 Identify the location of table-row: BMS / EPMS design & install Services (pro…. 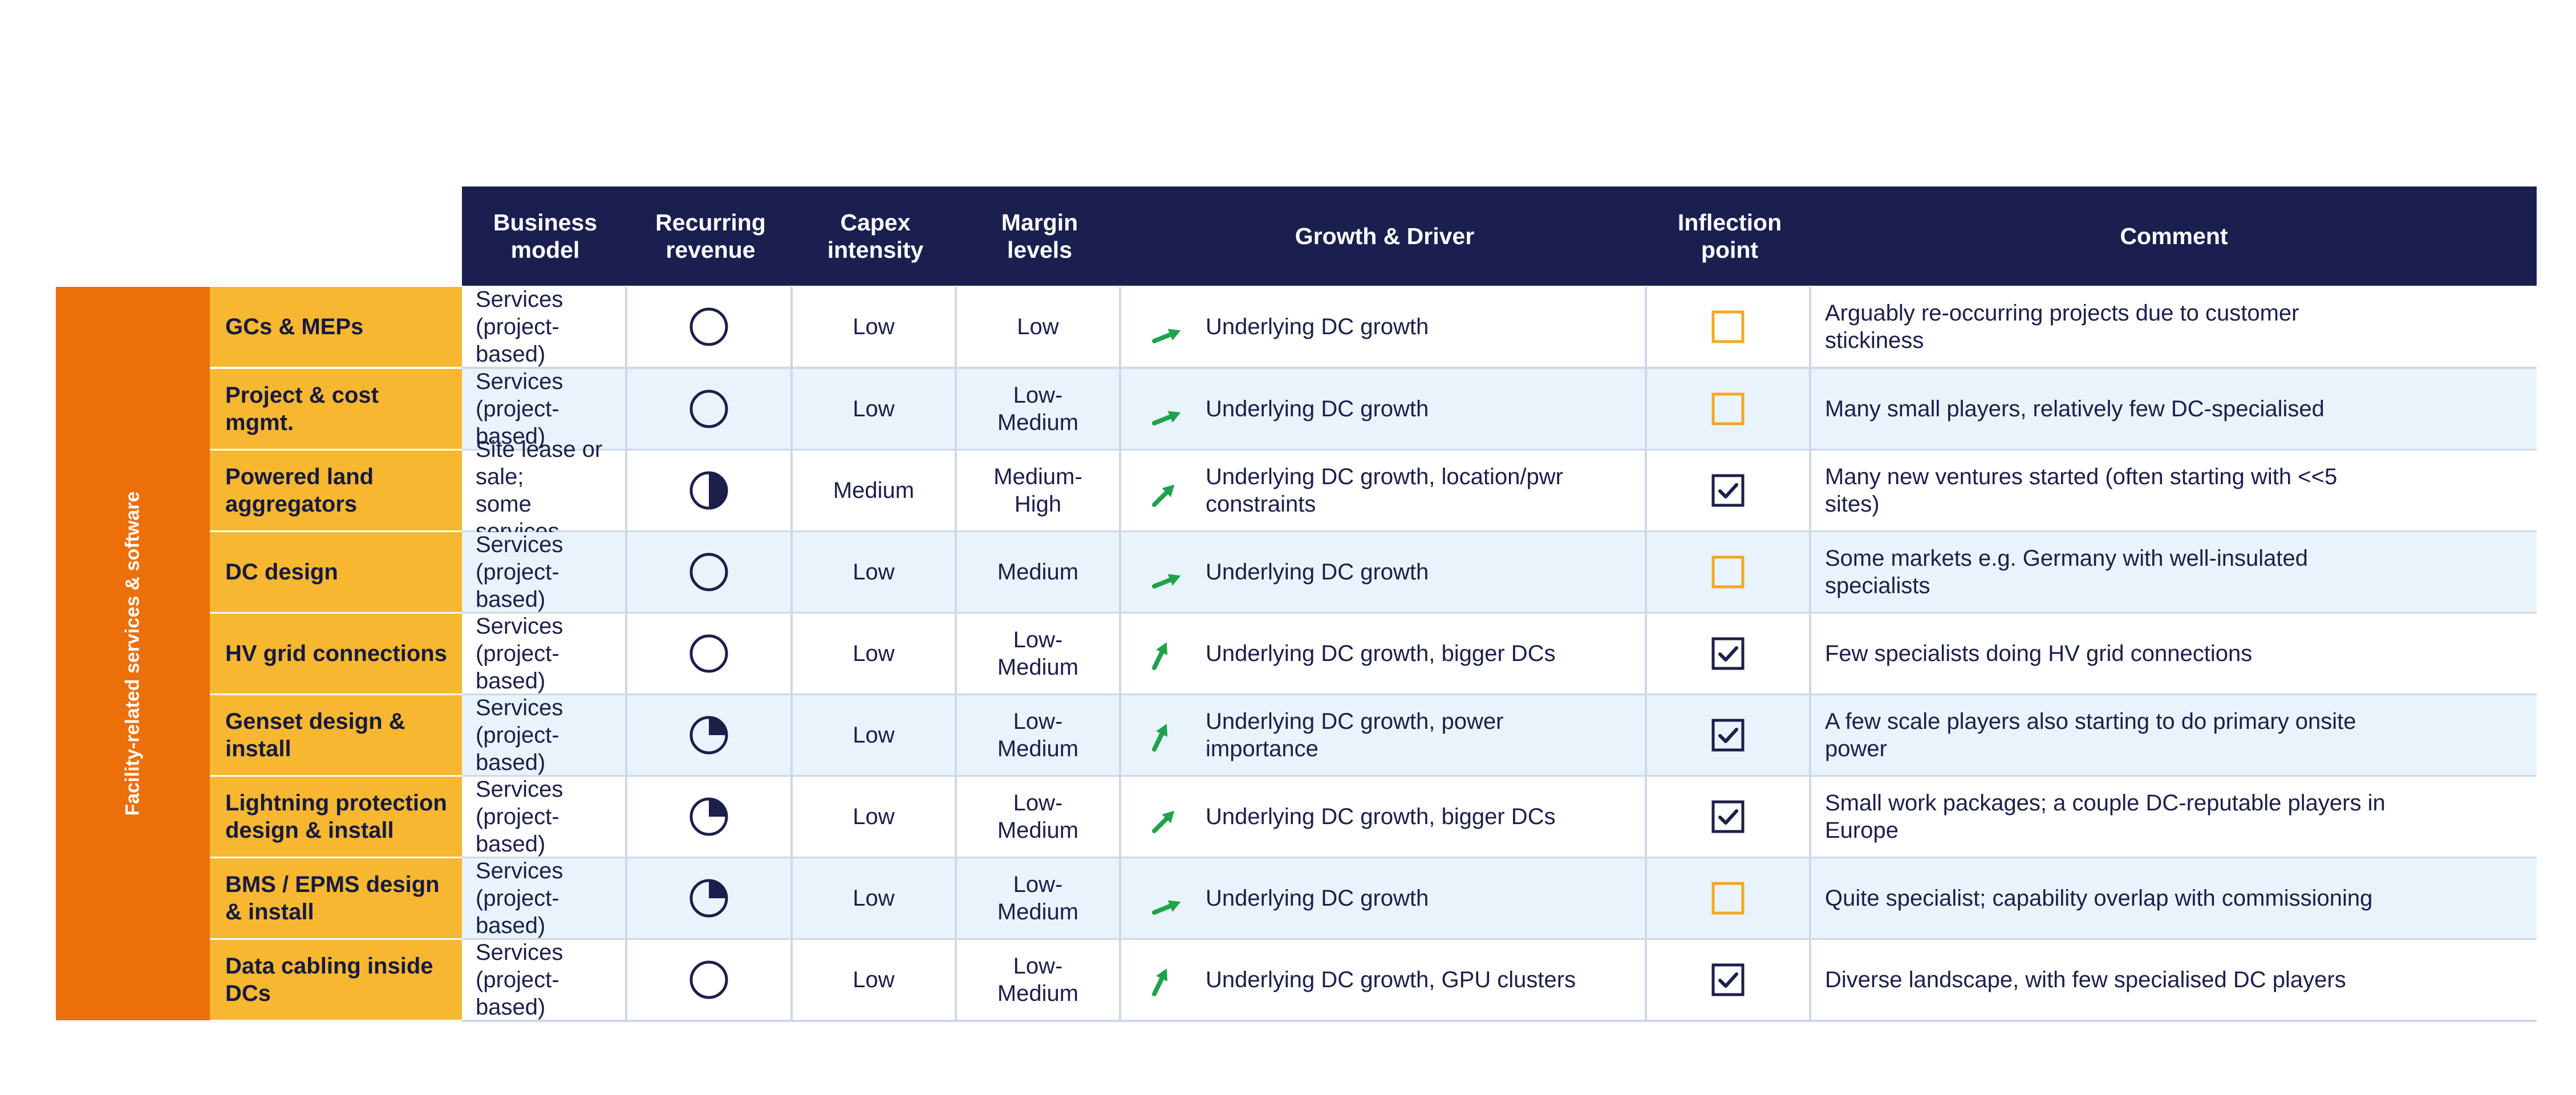
(1374, 899).